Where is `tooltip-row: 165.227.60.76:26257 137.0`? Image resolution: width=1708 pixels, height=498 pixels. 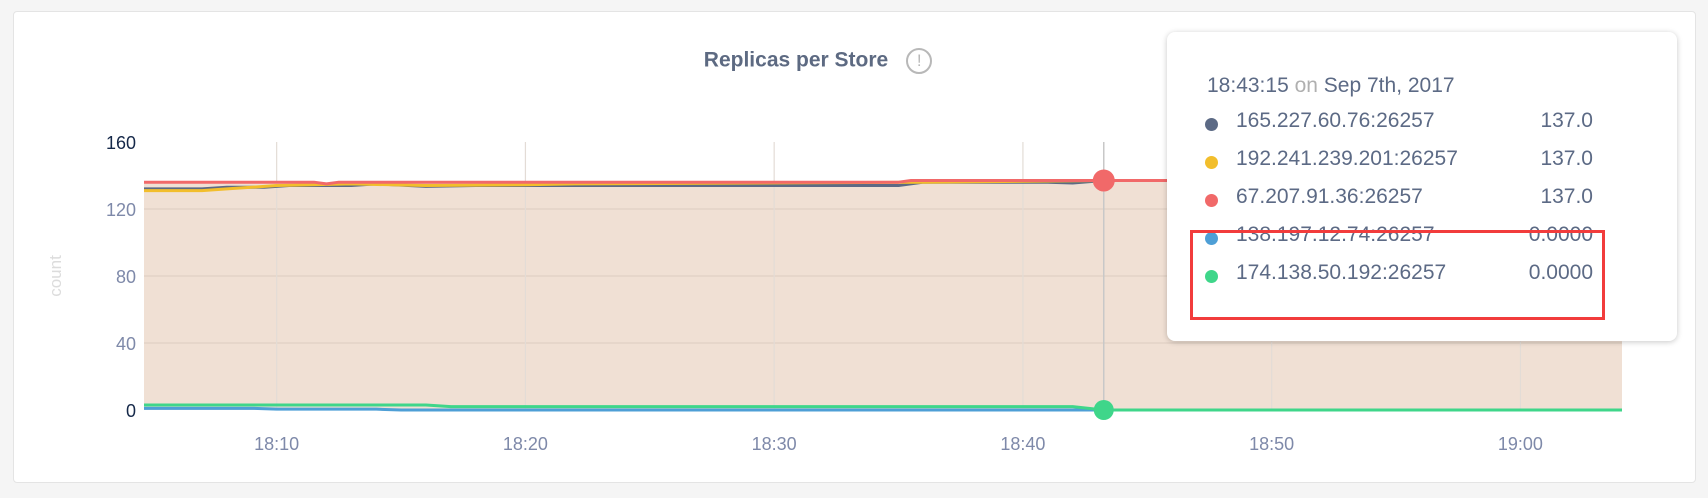
tooltip-row: 165.227.60.76:26257 137.0 is located at coordinates (1399, 124).